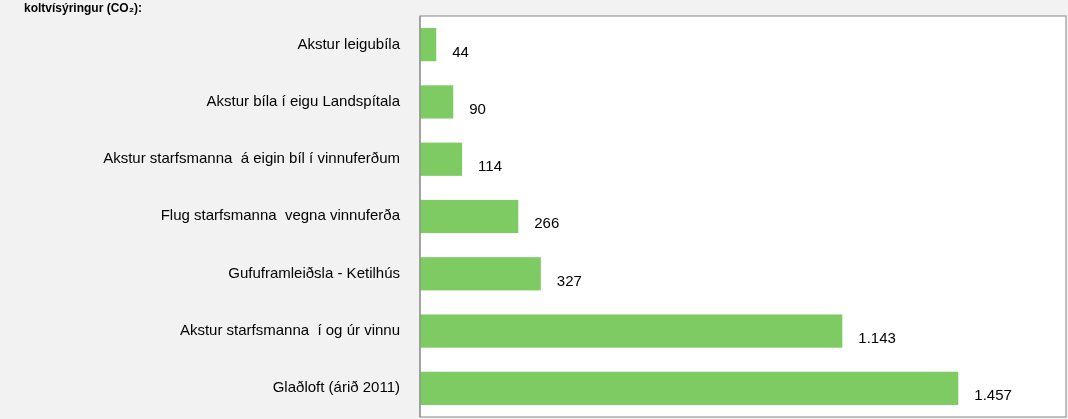  Describe the element at coordinates (569, 280) in the screenshot. I see `data-label: 327` at that location.